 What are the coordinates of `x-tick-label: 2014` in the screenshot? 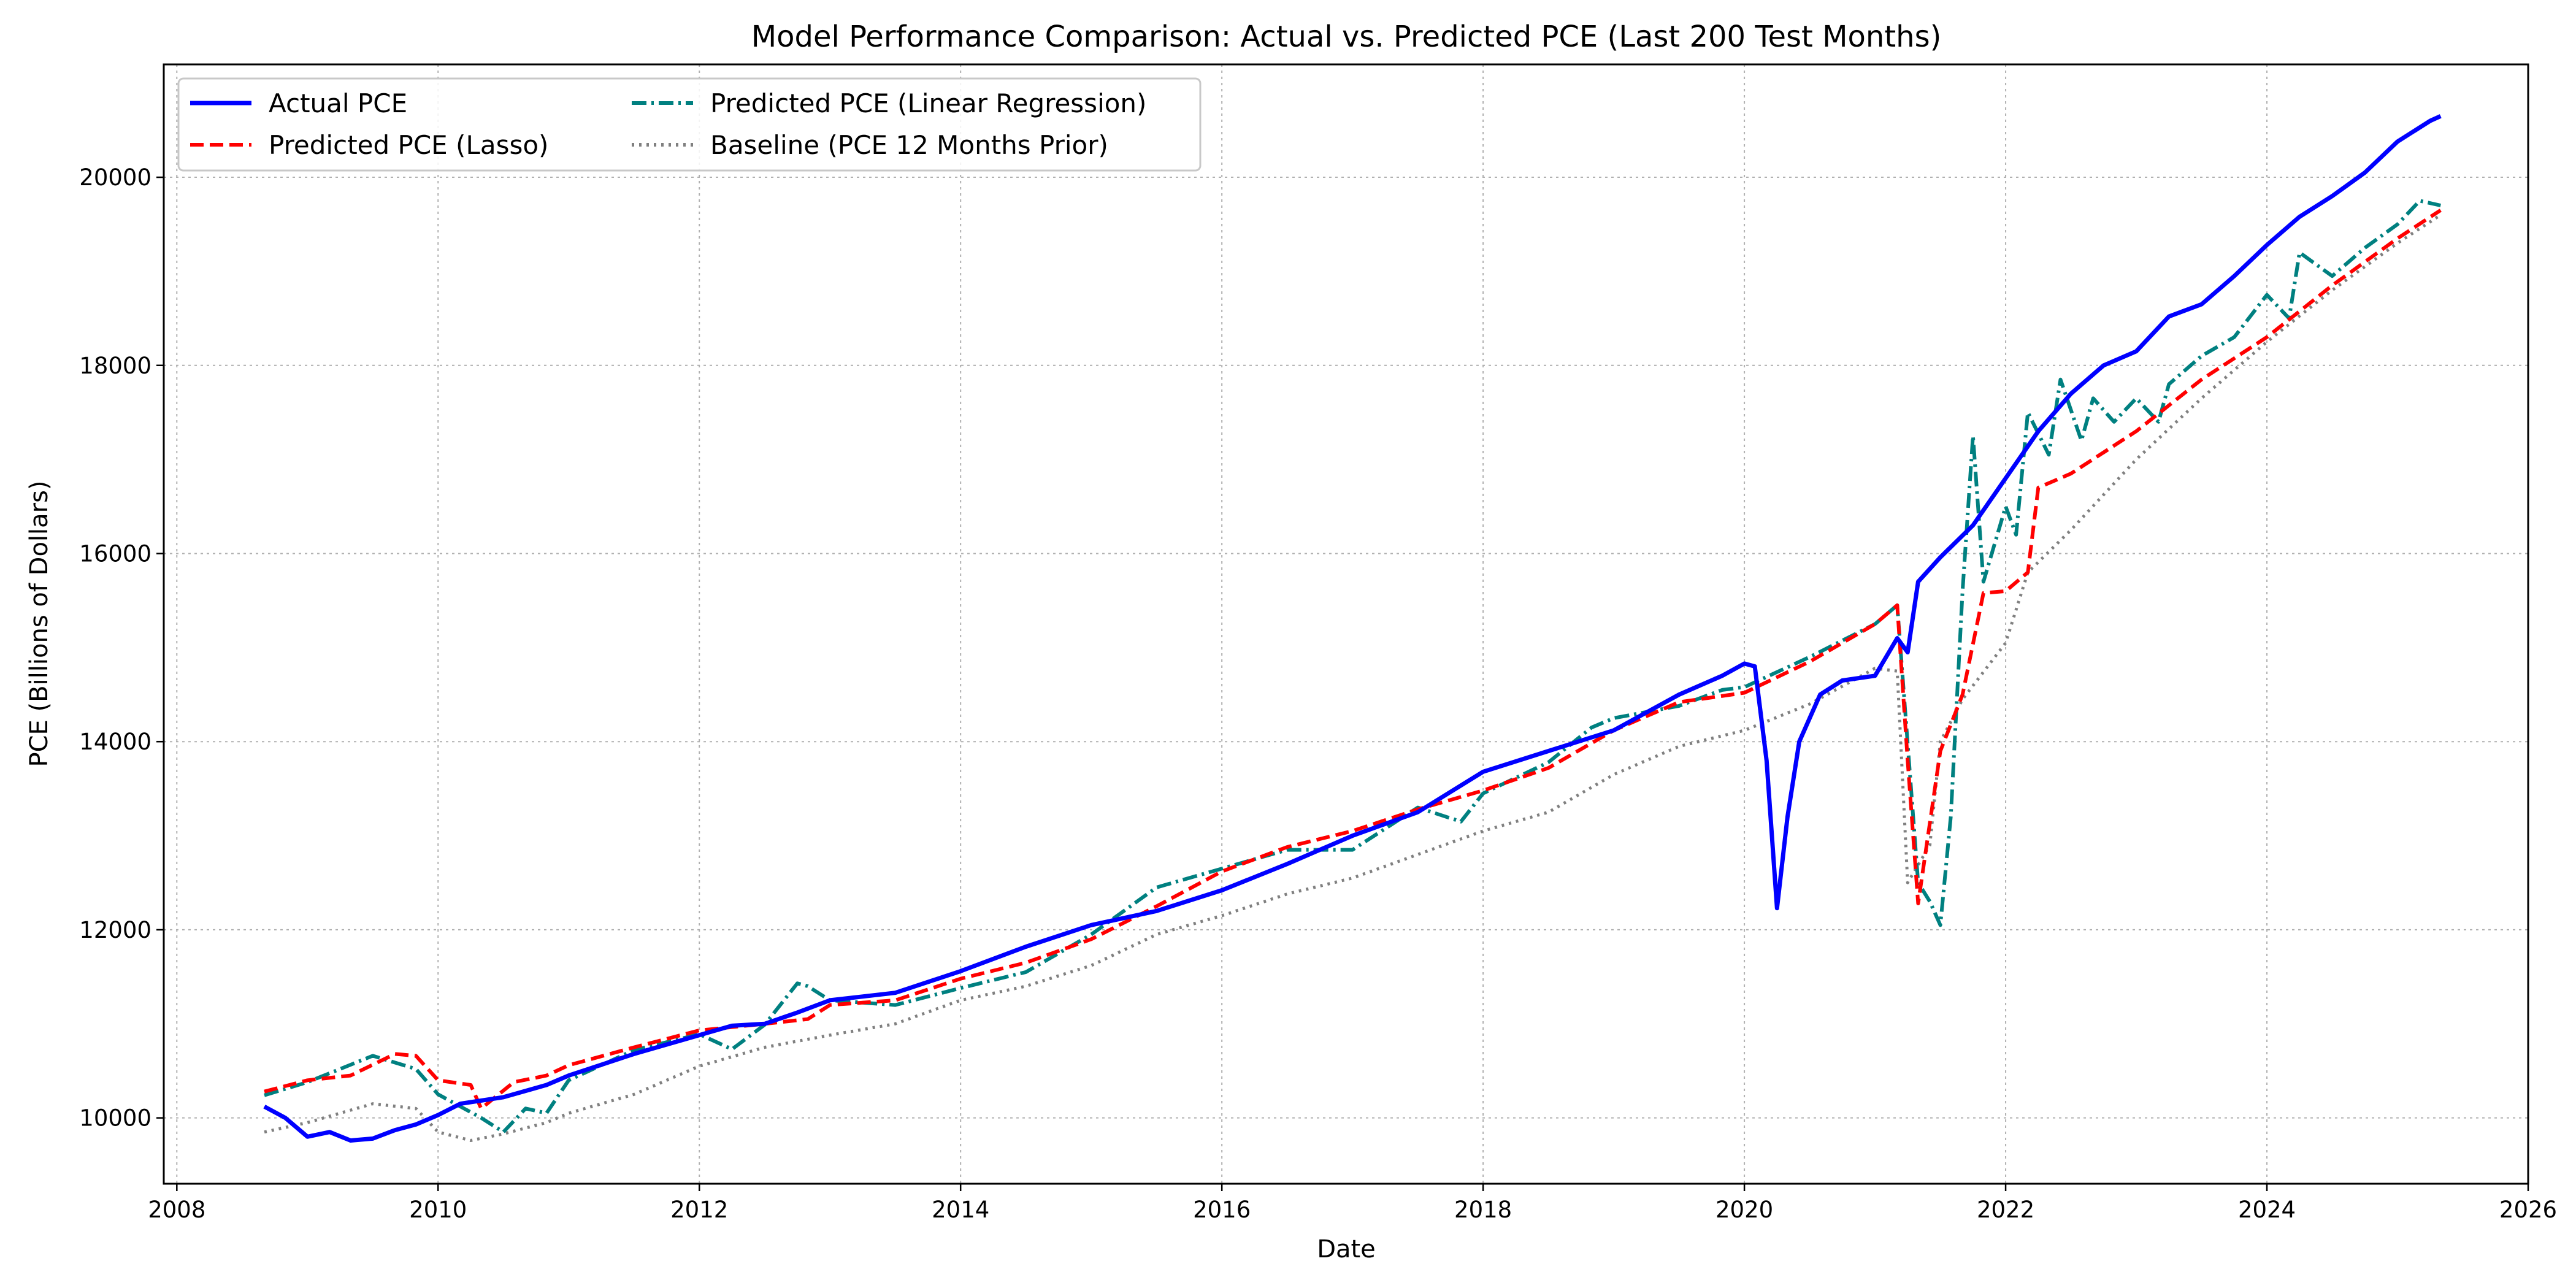 It's located at (960, 1210).